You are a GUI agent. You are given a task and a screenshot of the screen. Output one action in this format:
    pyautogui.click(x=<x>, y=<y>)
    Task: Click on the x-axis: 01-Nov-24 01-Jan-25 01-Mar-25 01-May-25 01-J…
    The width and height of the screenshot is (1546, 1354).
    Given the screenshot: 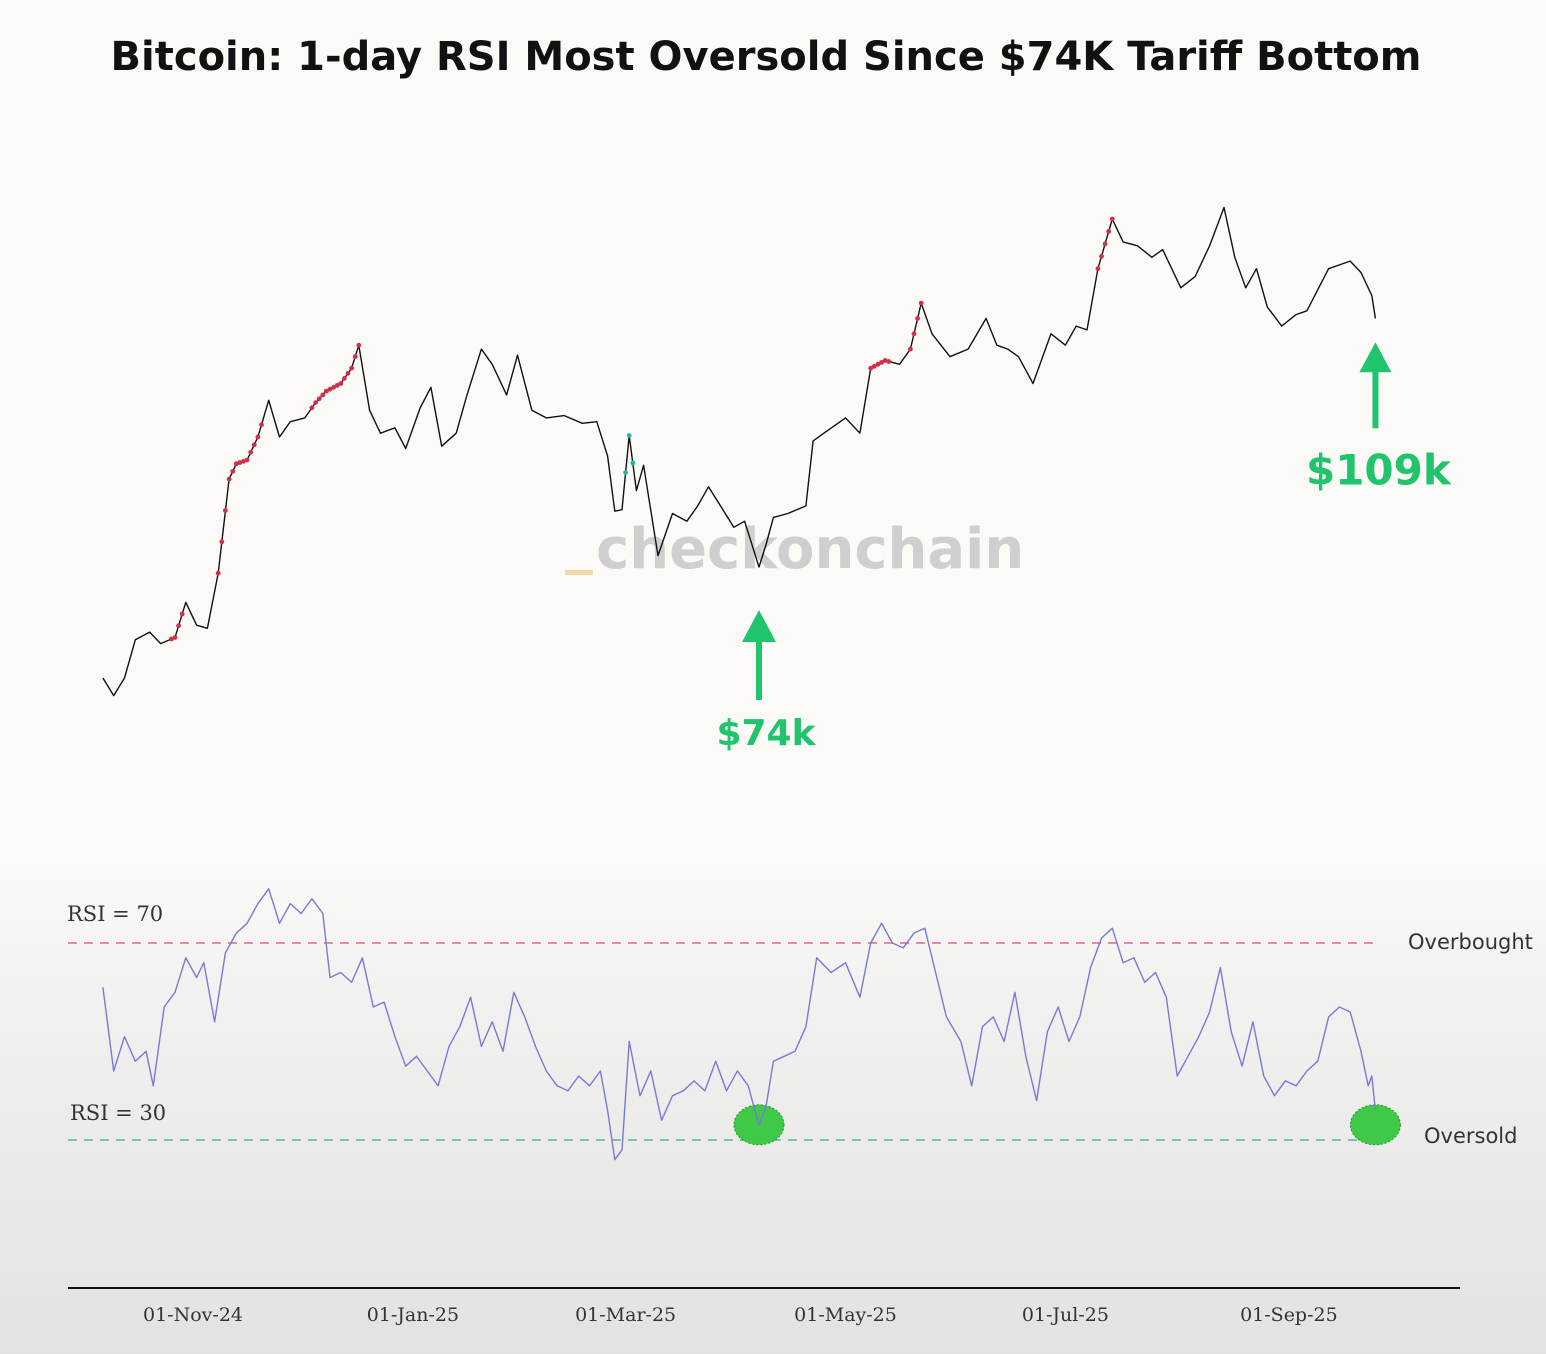 What is the action you would take?
    pyautogui.click(x=764, y=1306)
    